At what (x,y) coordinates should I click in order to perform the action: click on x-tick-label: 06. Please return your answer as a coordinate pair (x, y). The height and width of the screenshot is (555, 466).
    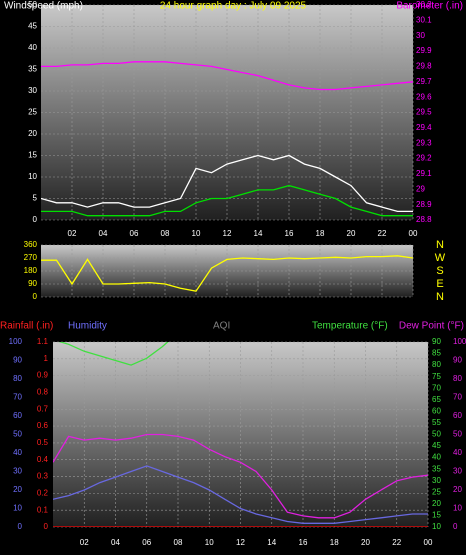
    Looking at the image, I should click on (146, 542).